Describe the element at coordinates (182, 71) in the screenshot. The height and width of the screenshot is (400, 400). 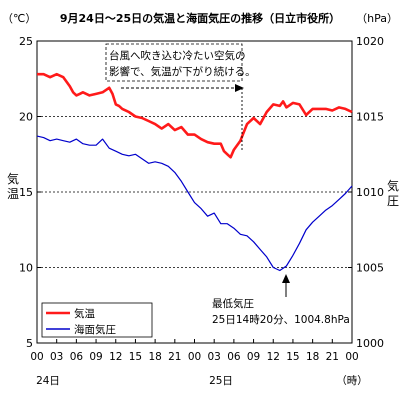
I see `cooling-annotation-line-2: 影響で、気温が下がり続ける。` at that location.